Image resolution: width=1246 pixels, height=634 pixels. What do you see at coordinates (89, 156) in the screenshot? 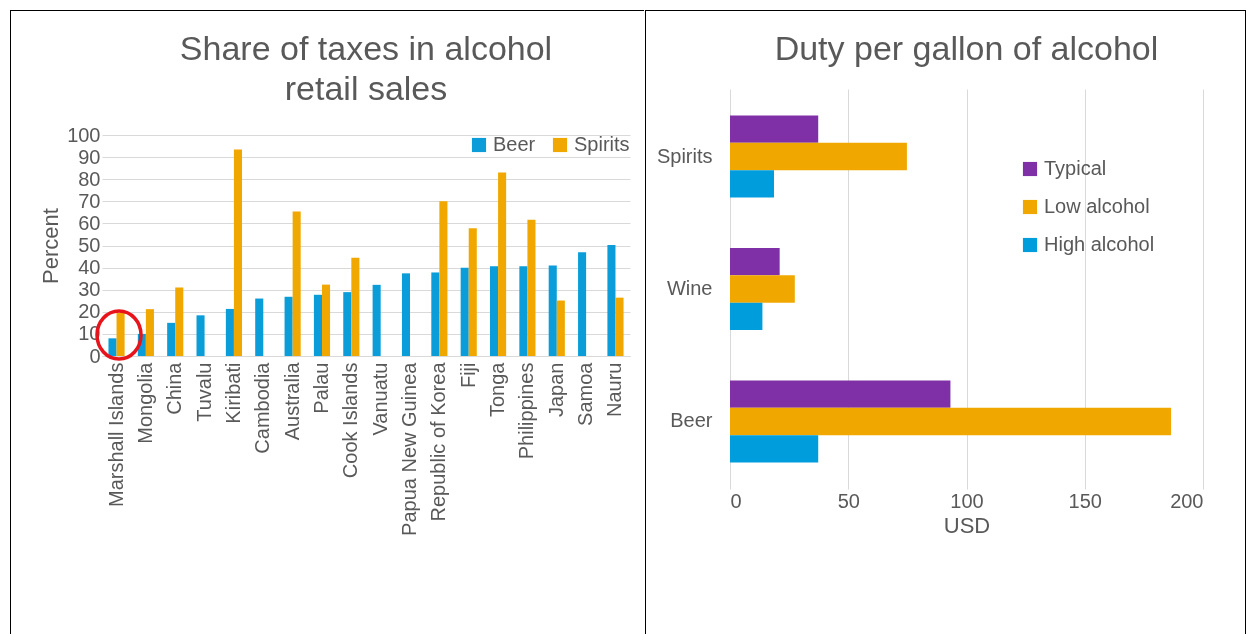
I see `y-tick-label: 90` at bounding box center [89, 156].